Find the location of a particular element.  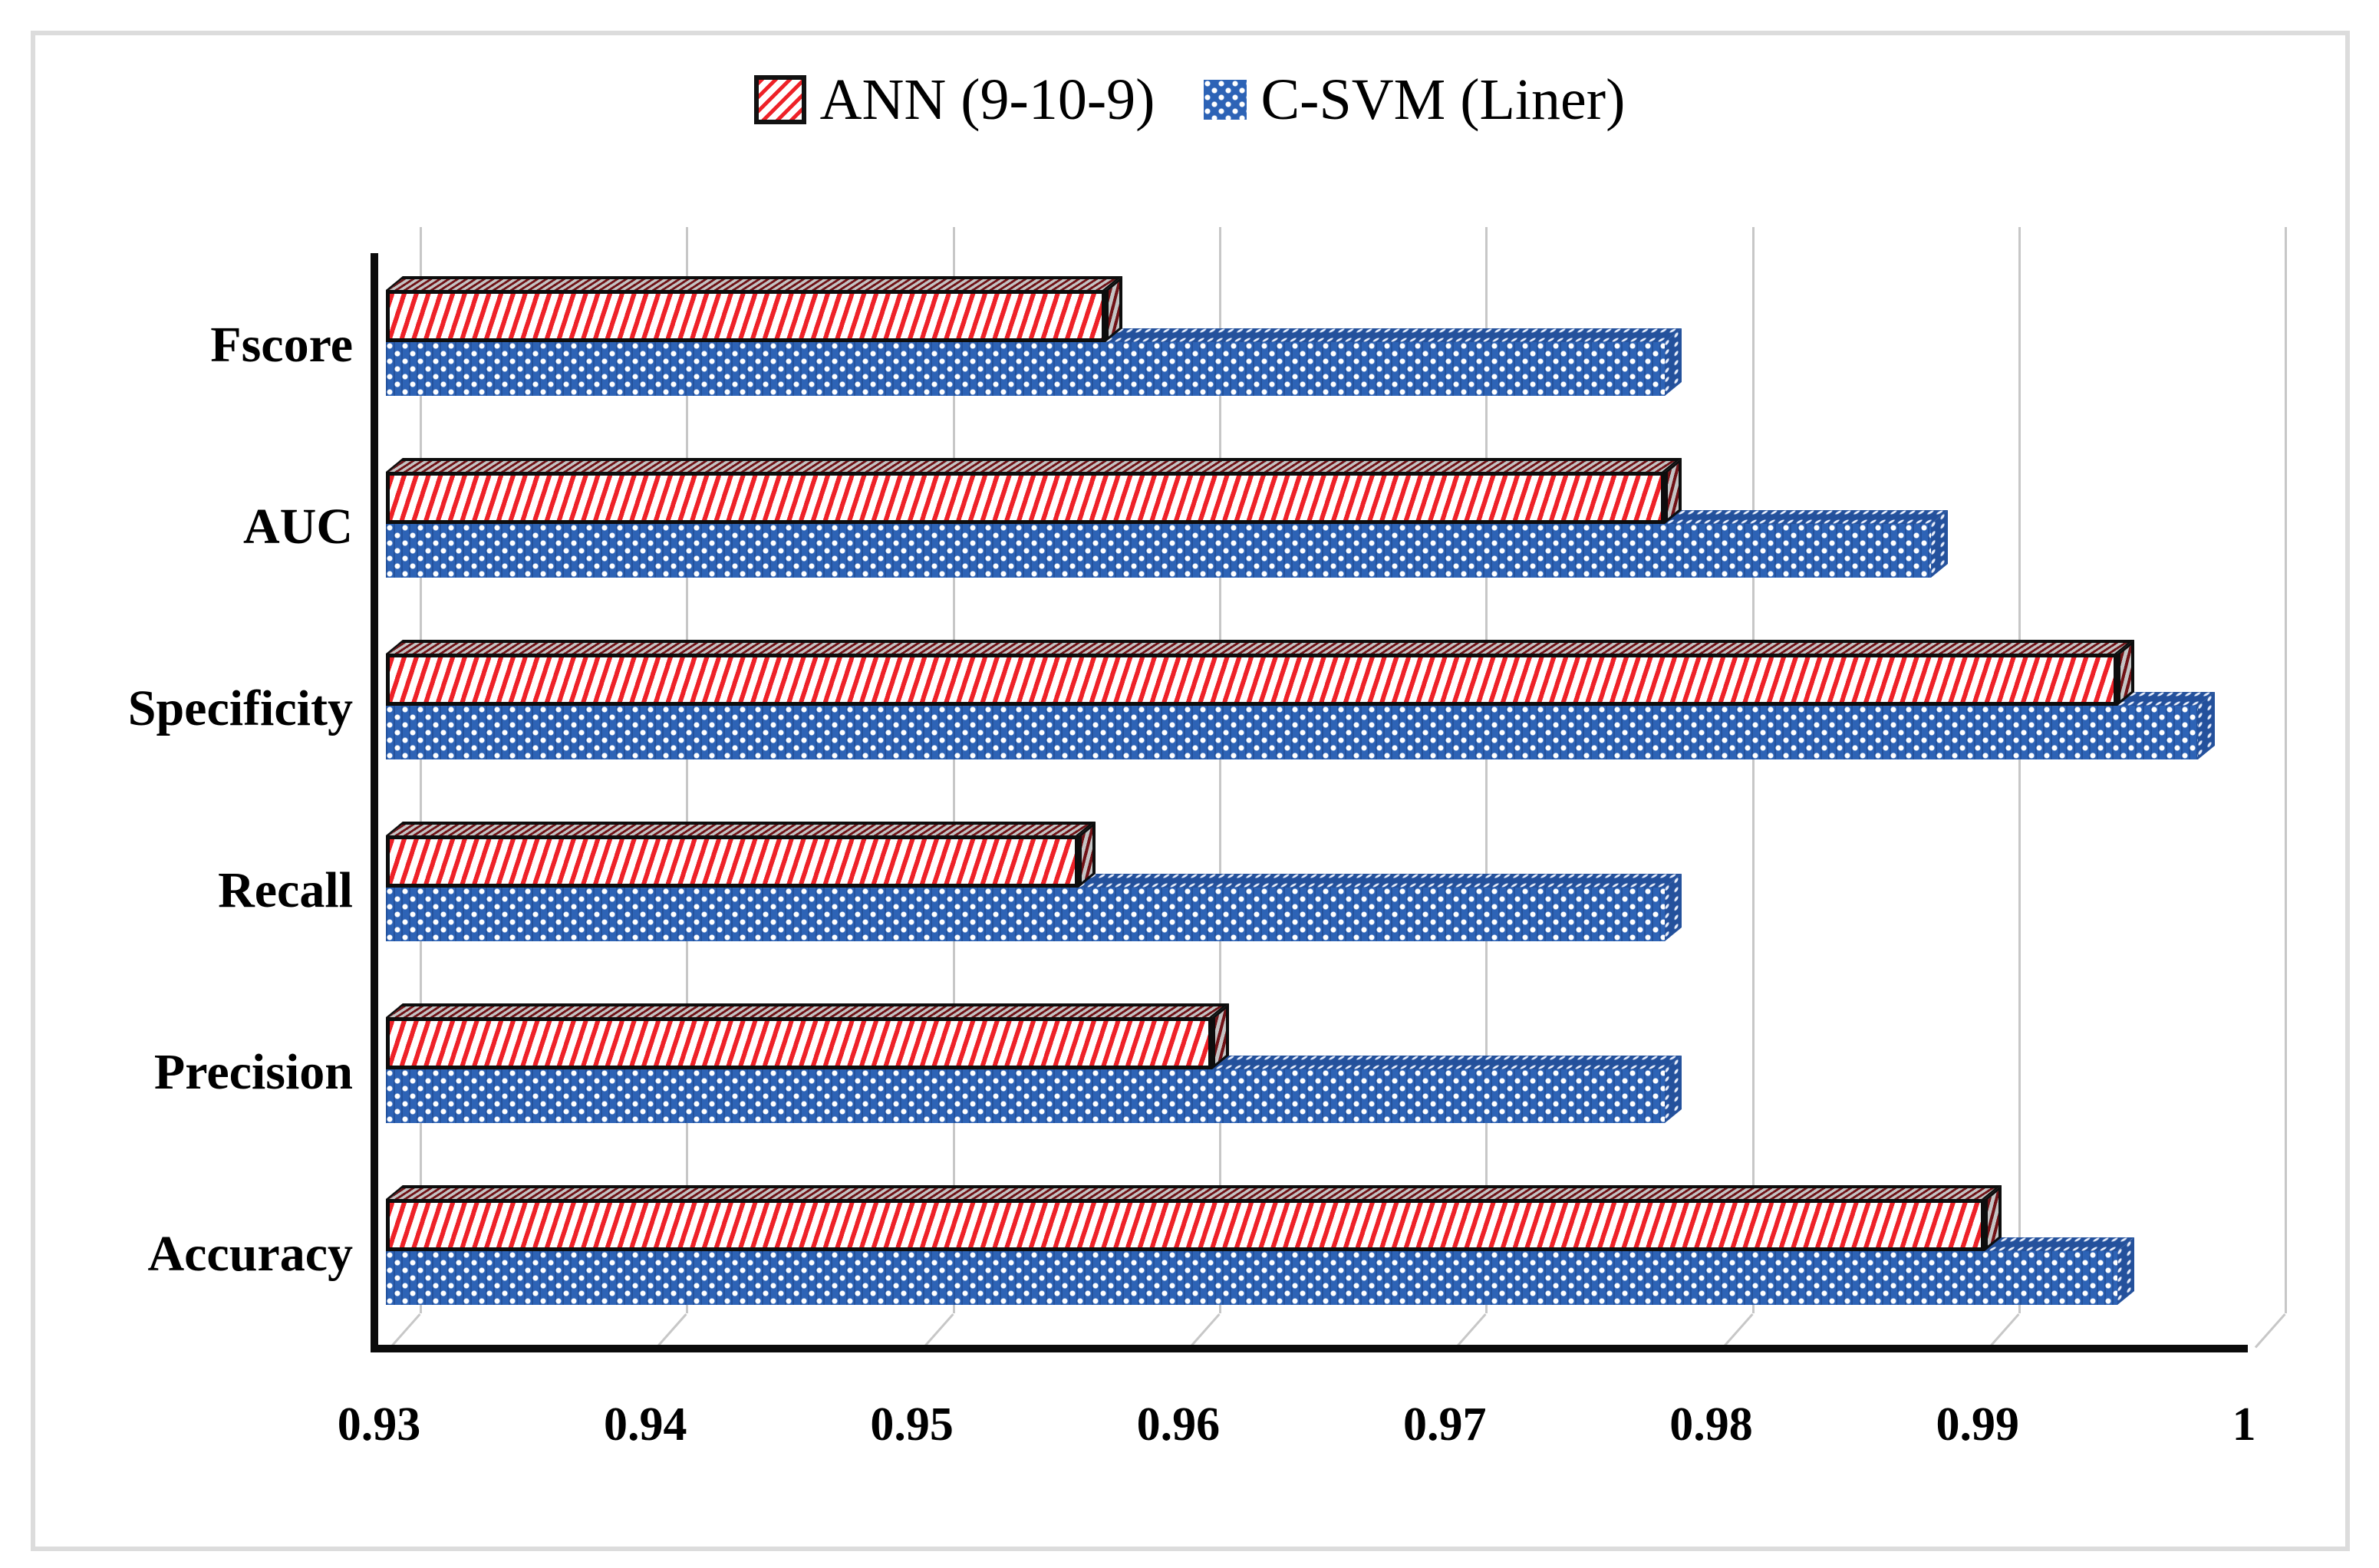

bar-ann-specificity-top-face is located at coordinates (1261, 647).